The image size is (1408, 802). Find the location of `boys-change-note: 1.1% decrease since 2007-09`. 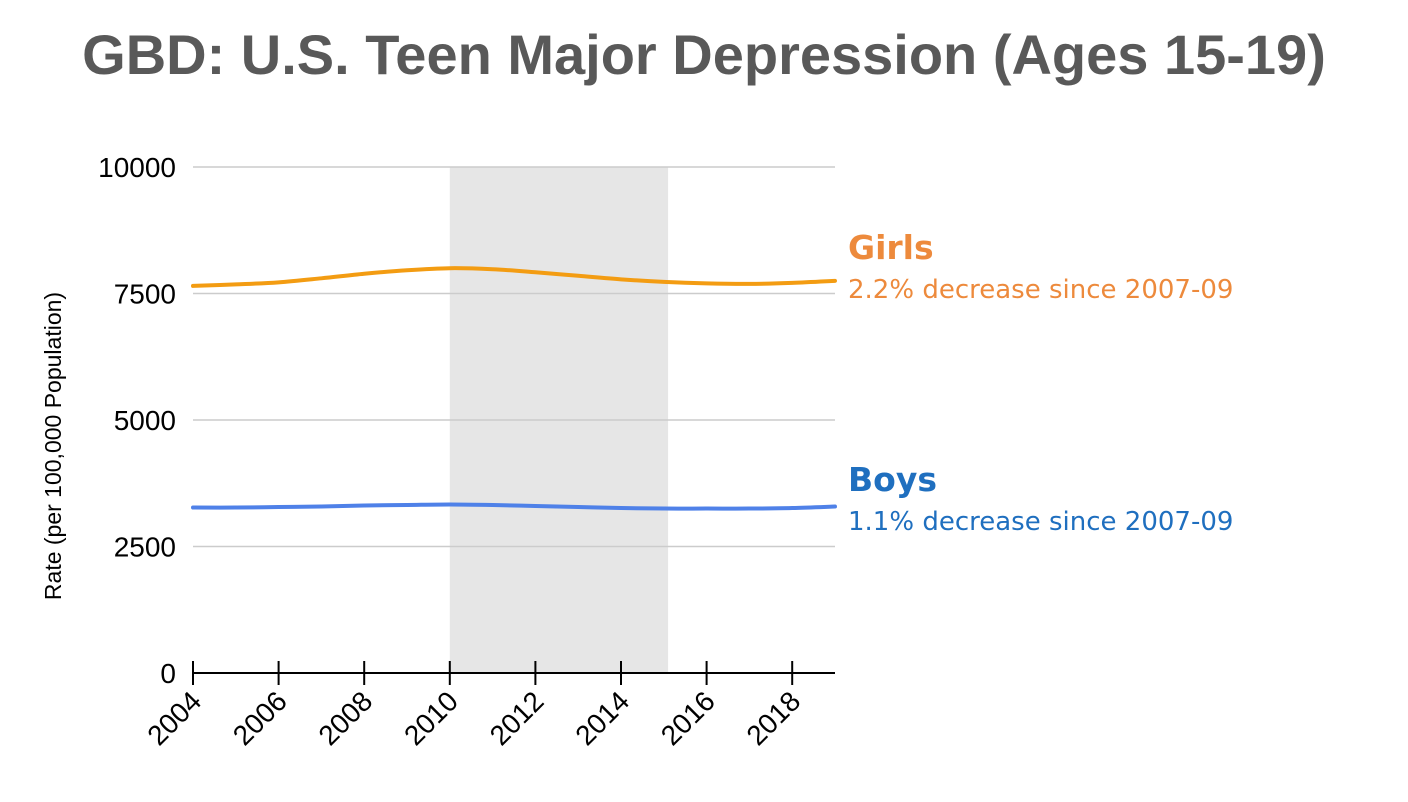

boys-change-note: 1.1% decrease since 2007-09 is located at coordinates (1041, 522).